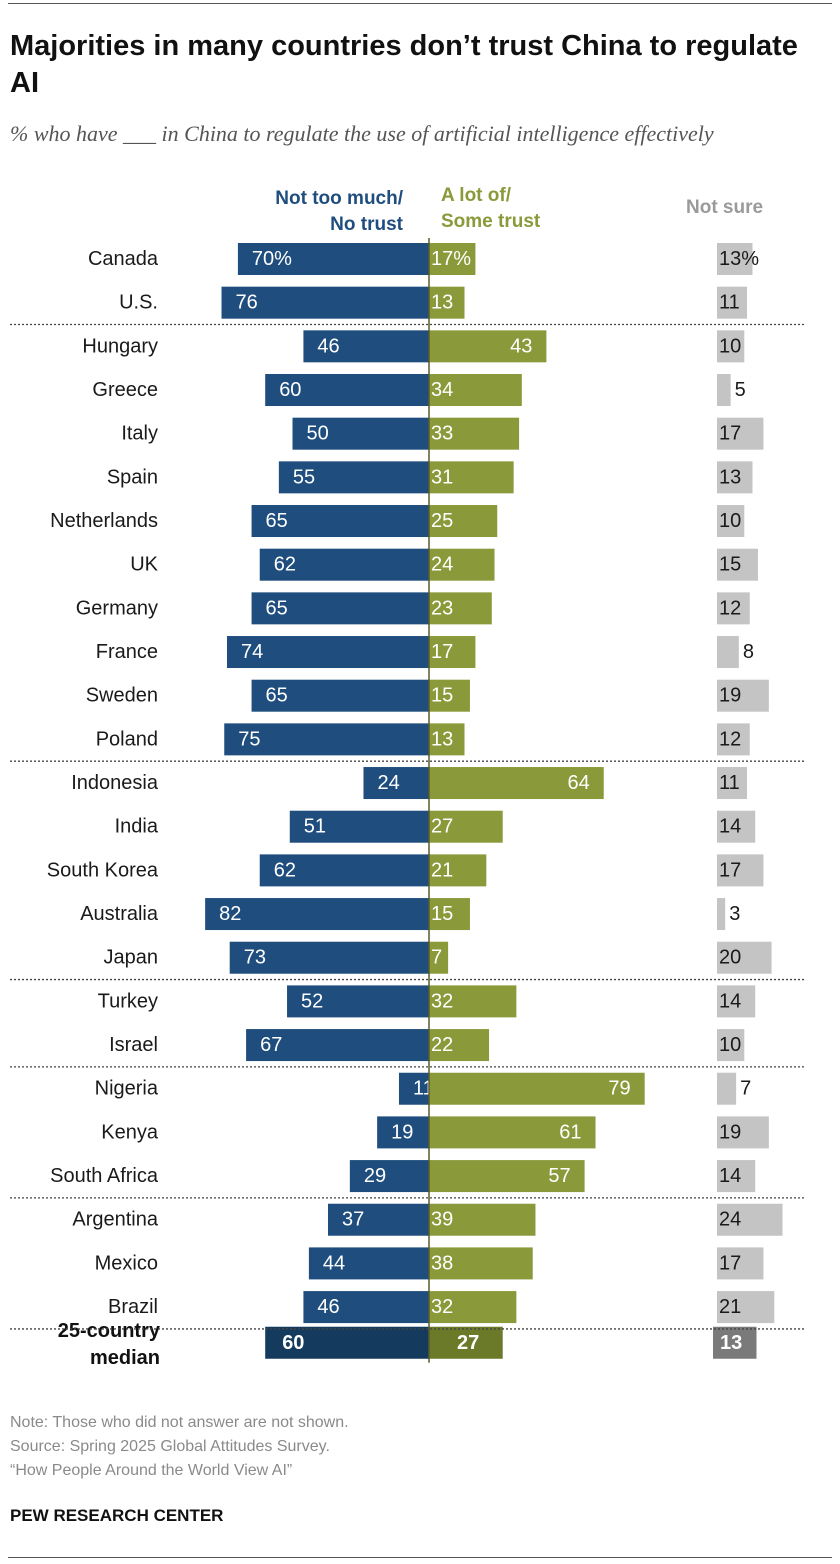  I want to click on column-header-not-sure: Not sure, so click(725, 207).